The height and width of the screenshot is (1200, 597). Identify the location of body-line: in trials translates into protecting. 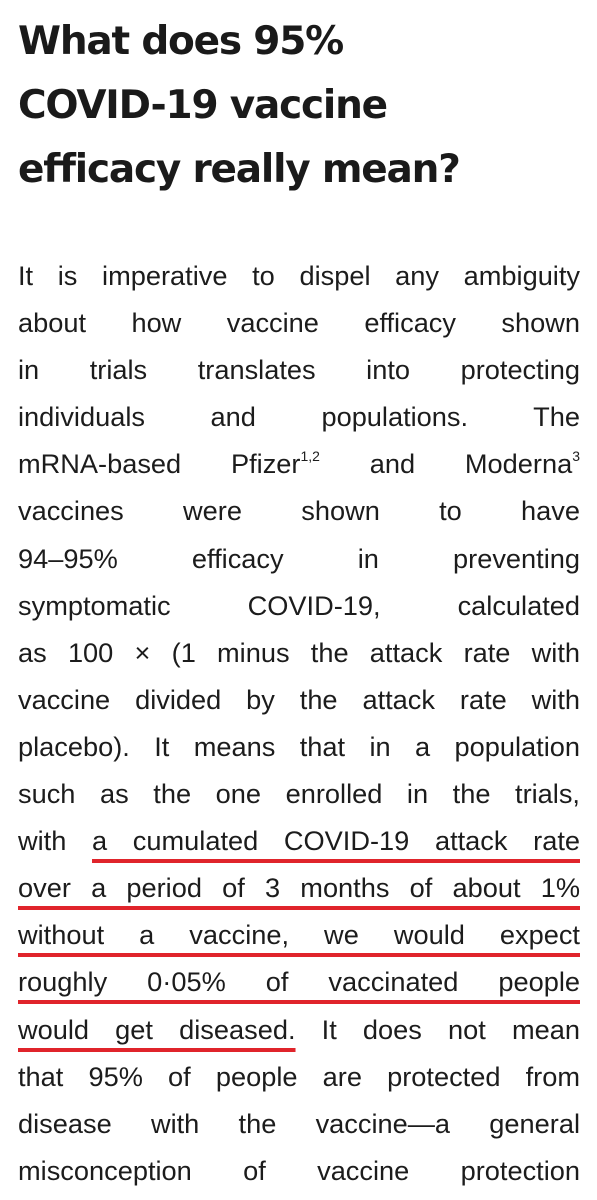
(299, 370).